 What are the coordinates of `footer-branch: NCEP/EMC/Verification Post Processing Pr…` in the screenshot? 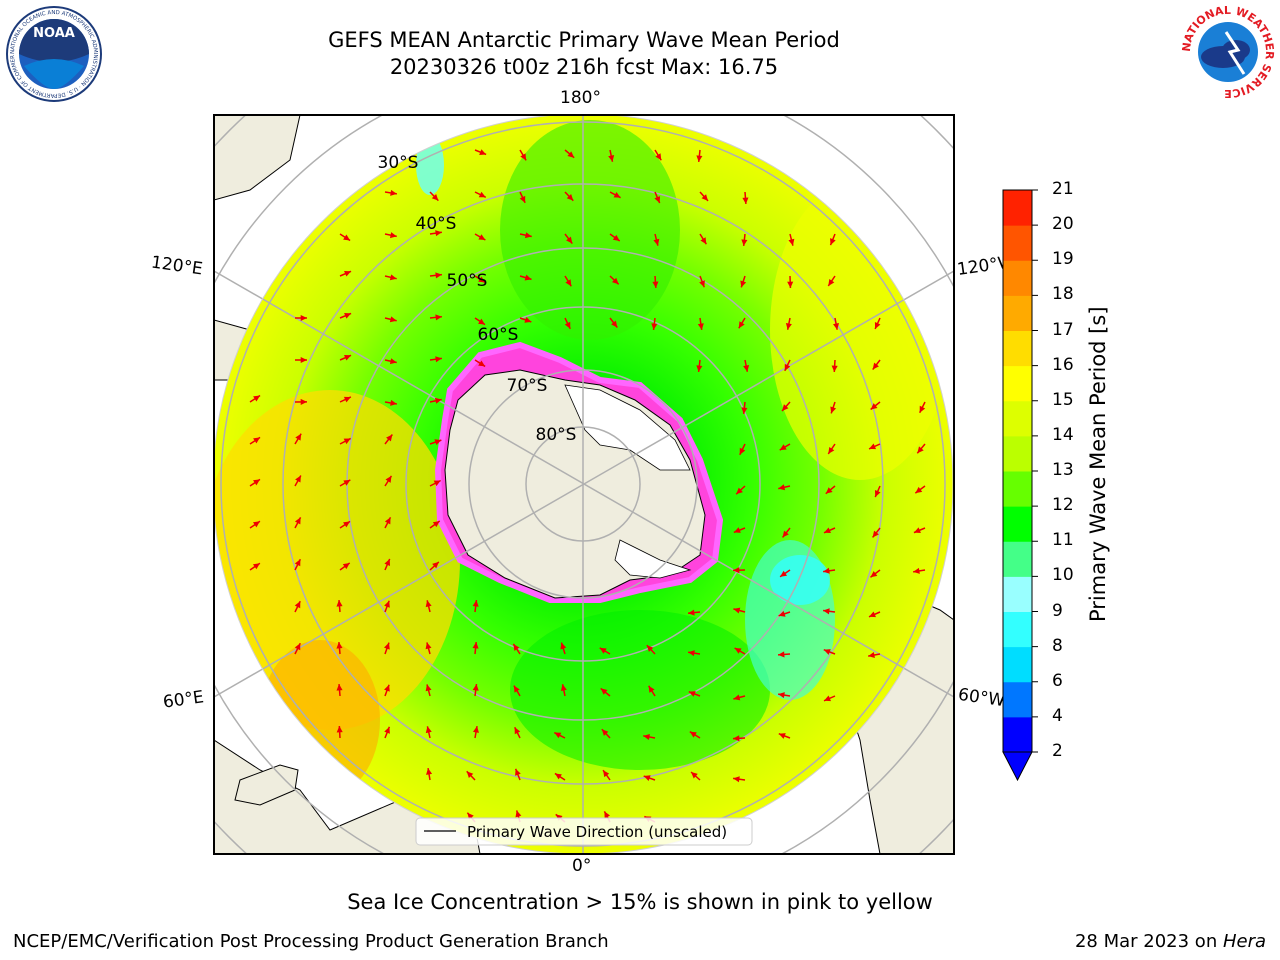 It's located at (311, 941).